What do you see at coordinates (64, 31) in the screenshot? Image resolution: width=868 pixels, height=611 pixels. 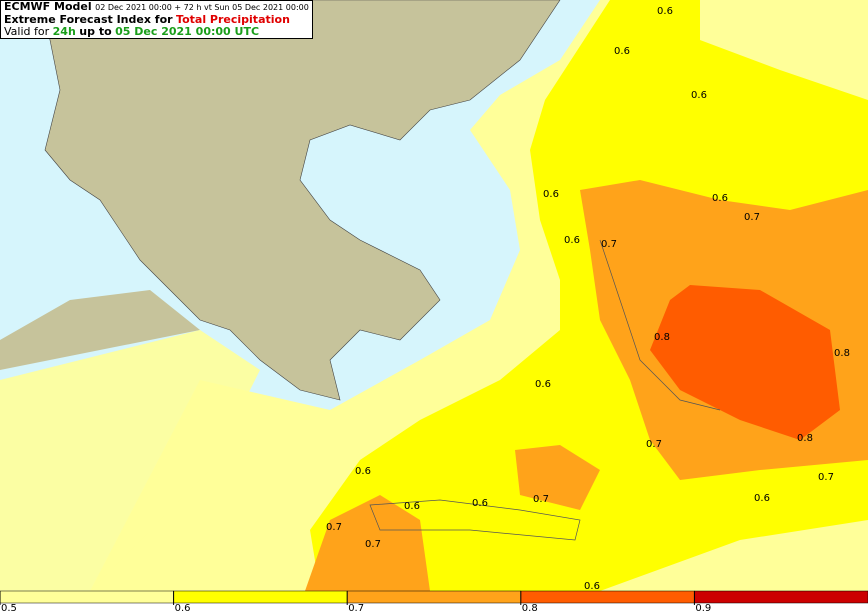 I see `period: 24h` at bounding box center [64, 31].